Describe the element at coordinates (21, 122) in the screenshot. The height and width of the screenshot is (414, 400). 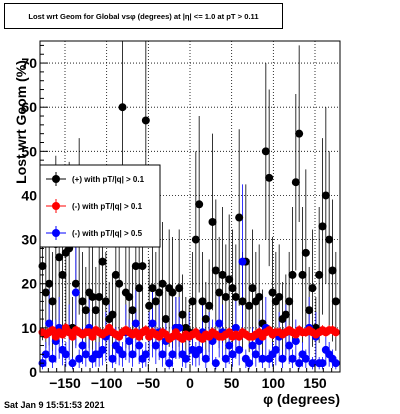
I see `y-axis-label: Lost wrt Geom (%)` at that location.